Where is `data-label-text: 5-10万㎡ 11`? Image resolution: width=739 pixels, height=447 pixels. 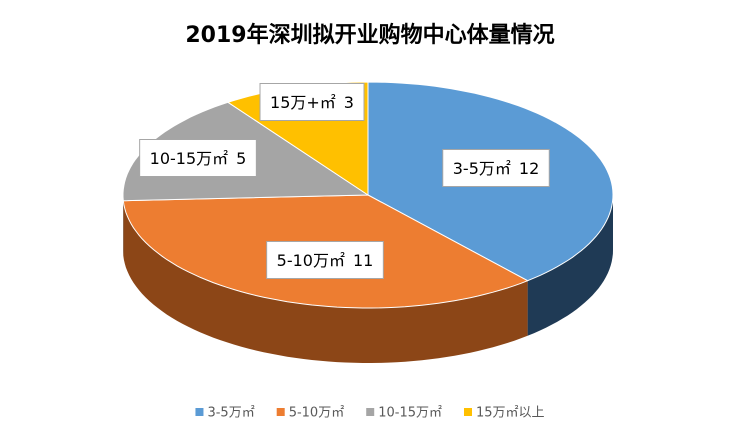
data-label-text: 5-10万㎡ 11 is located at coordinates (325, 260).